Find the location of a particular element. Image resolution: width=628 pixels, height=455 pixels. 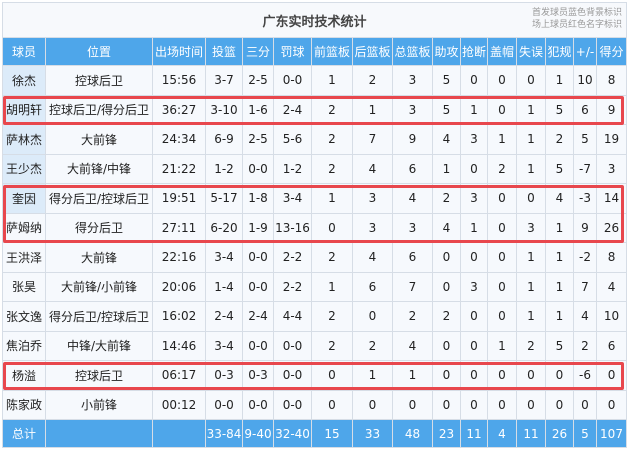

note-on-court: 场上球员红色名字标识 is located at coordinates (577, 25).